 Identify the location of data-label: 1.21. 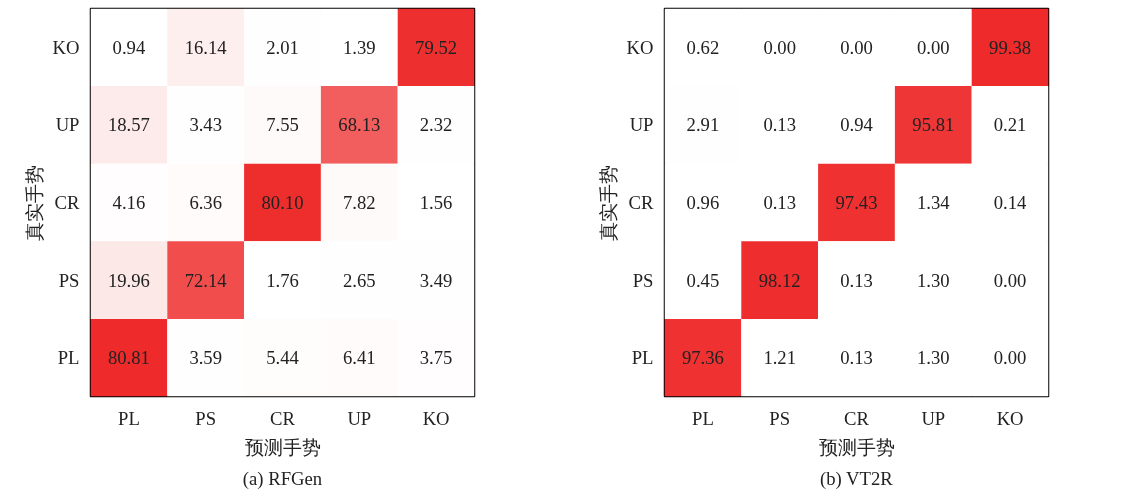
(780, 358).